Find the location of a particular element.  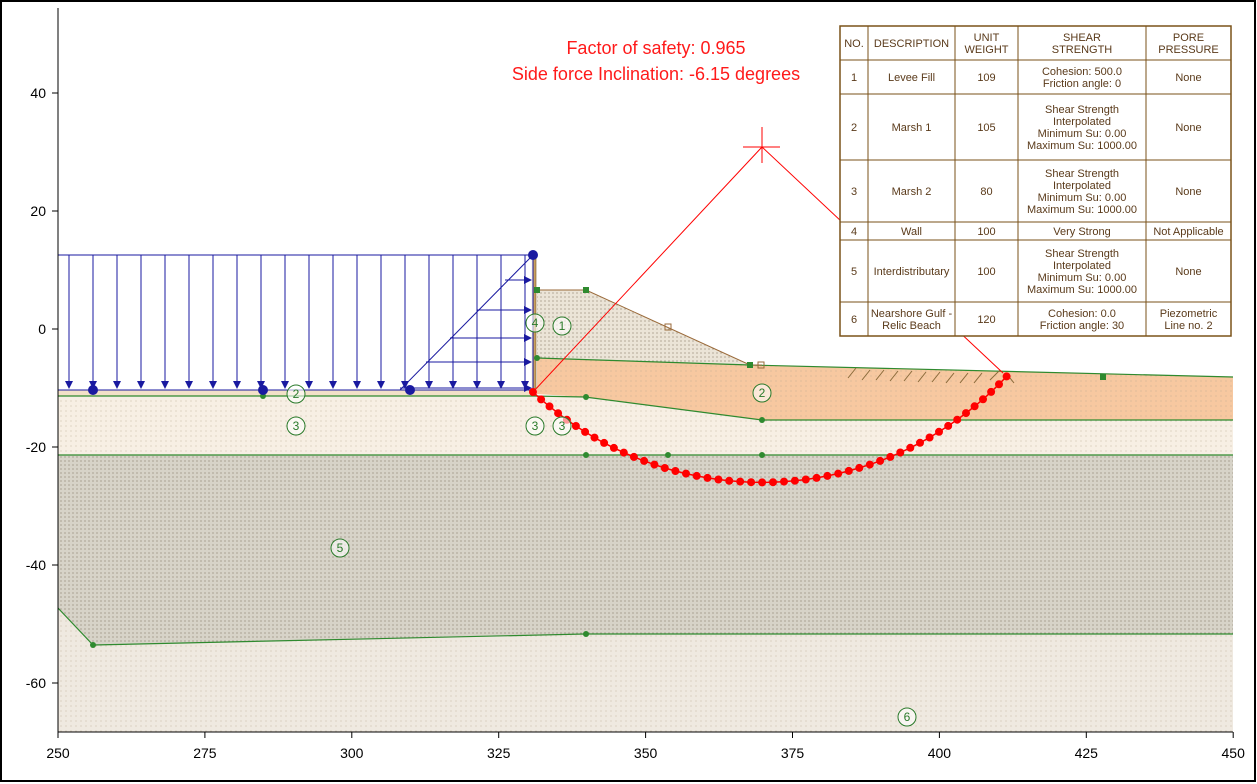

svg-text: 1 is located at coordinates (562, 326).